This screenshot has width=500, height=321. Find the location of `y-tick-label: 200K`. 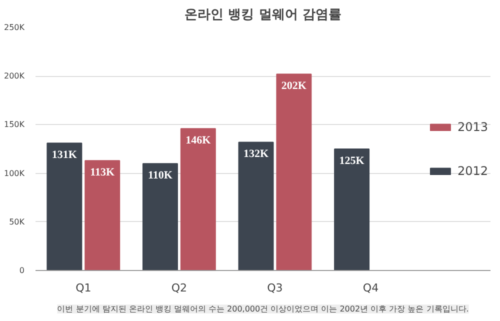

y-tick-label: 200K is located at coordinates (15, 76).